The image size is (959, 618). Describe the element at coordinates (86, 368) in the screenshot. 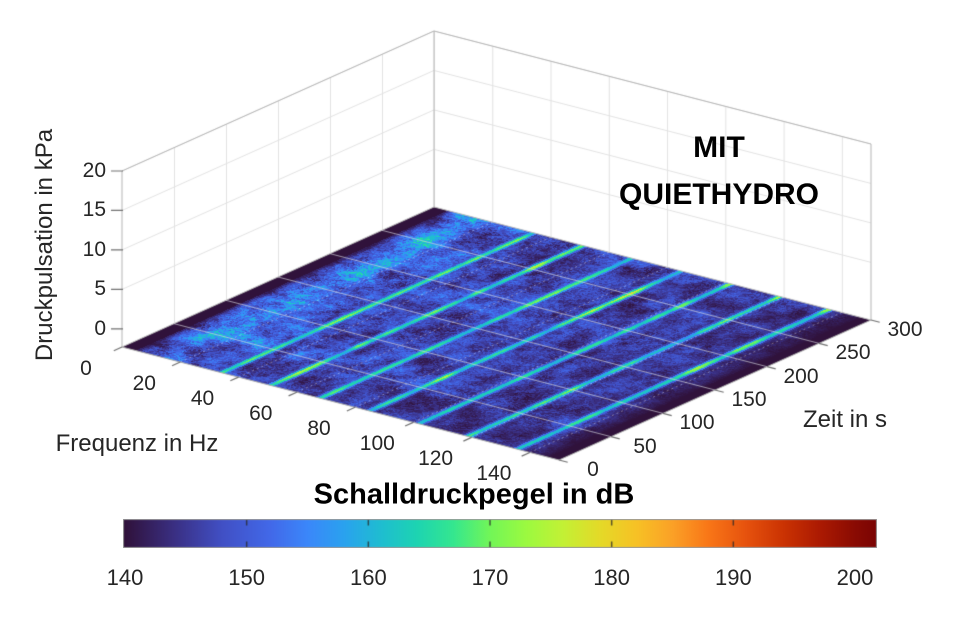

I see `x-tick-label: 0` at that location.